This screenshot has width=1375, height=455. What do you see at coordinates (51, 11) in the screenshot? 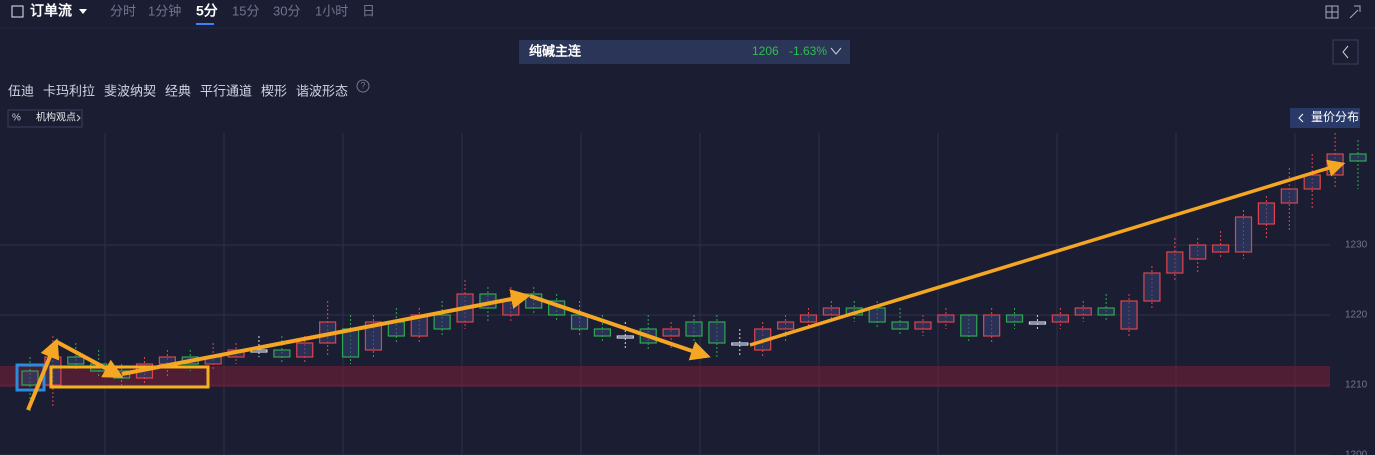
I see `app-title: 订单流` at bounding box center [51, 11].